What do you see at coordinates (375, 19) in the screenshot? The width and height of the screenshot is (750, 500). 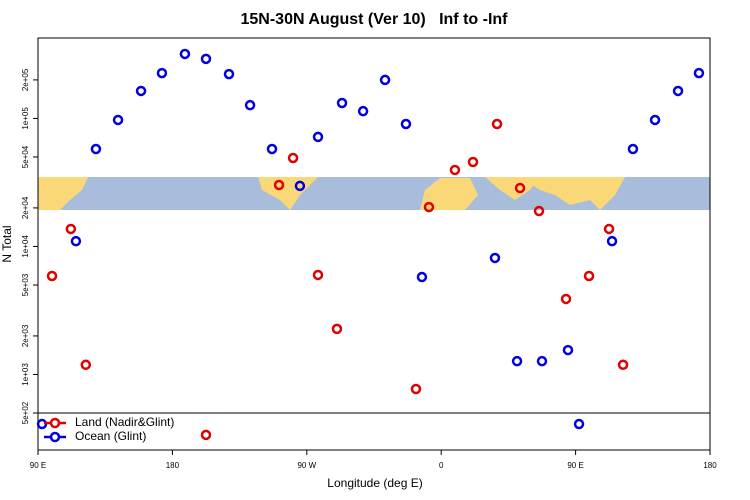 I see `chart-title: 15N-30N August (Ver 10) Inf to -Inf` at bounding box center [375, 19].